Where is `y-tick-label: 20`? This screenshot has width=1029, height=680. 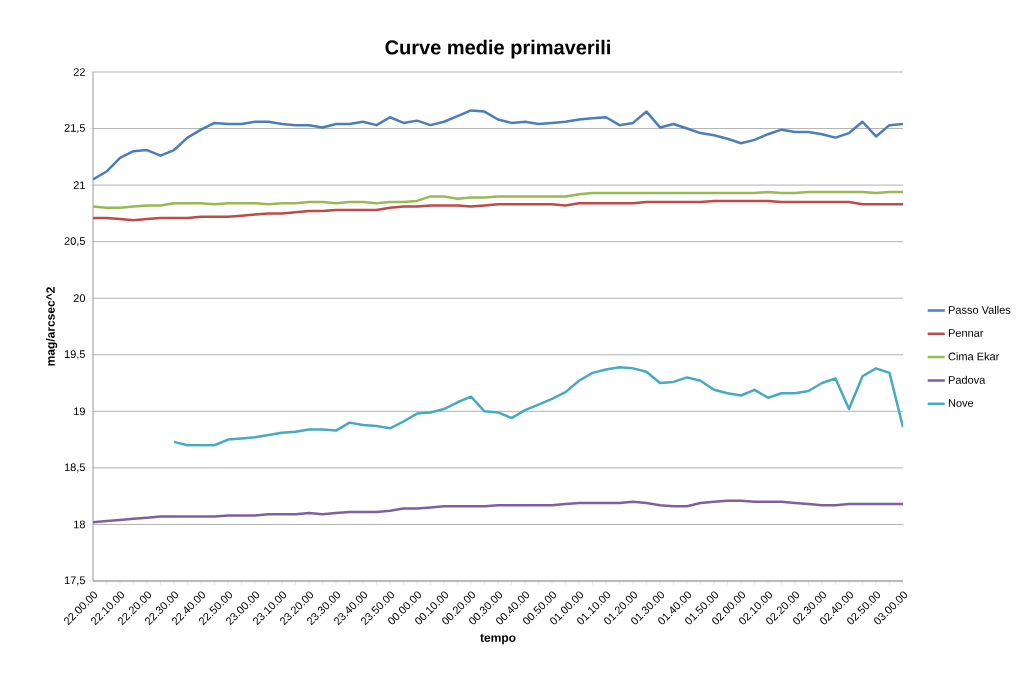 y-tick-label: 20 is located at coordinates (79, 298).